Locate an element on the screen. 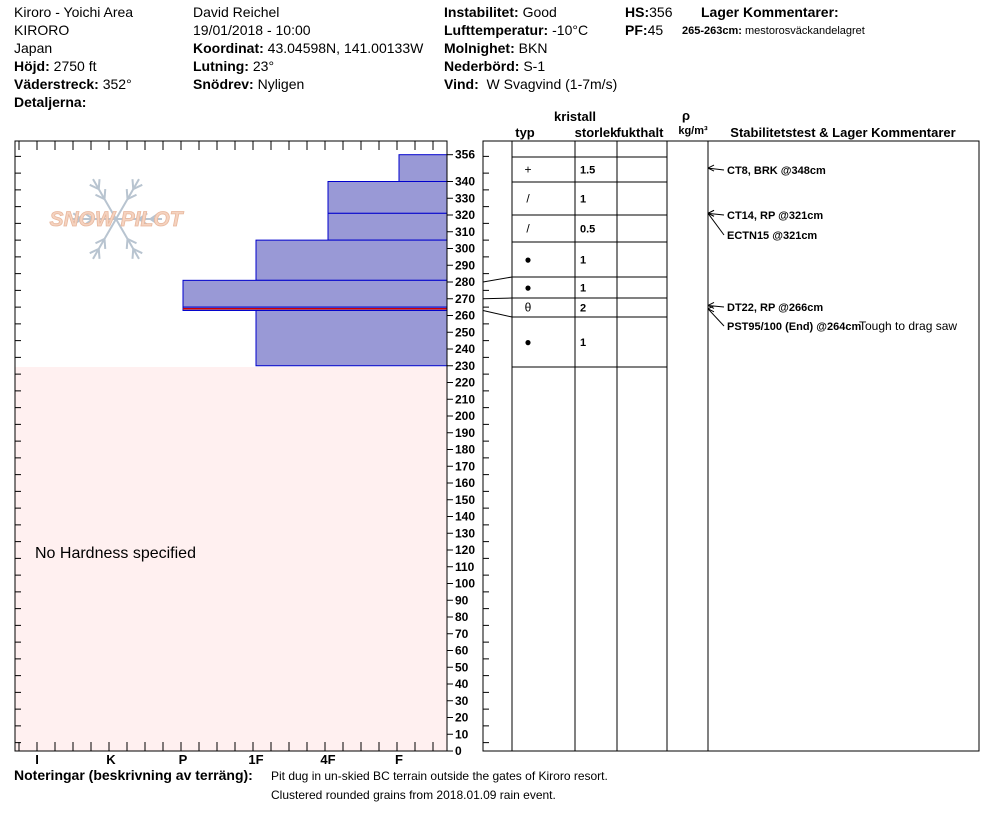 This screenshot has height=840, width=994. depth-label: 140 is located at coordinates (465, 517).